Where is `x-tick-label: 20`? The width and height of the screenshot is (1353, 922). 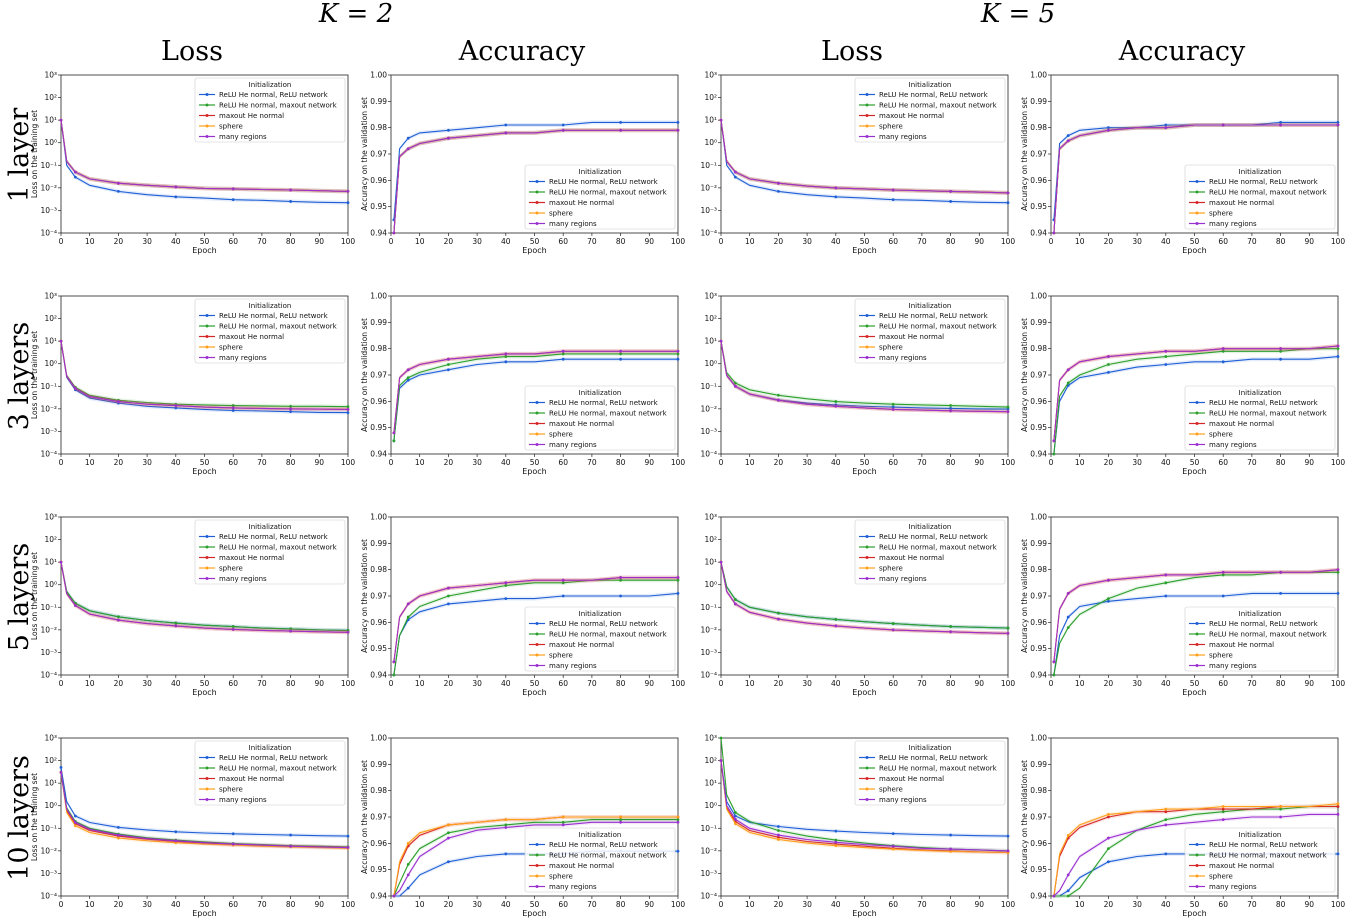
x-tick-label: 20 is located at coordinates (779, 683).